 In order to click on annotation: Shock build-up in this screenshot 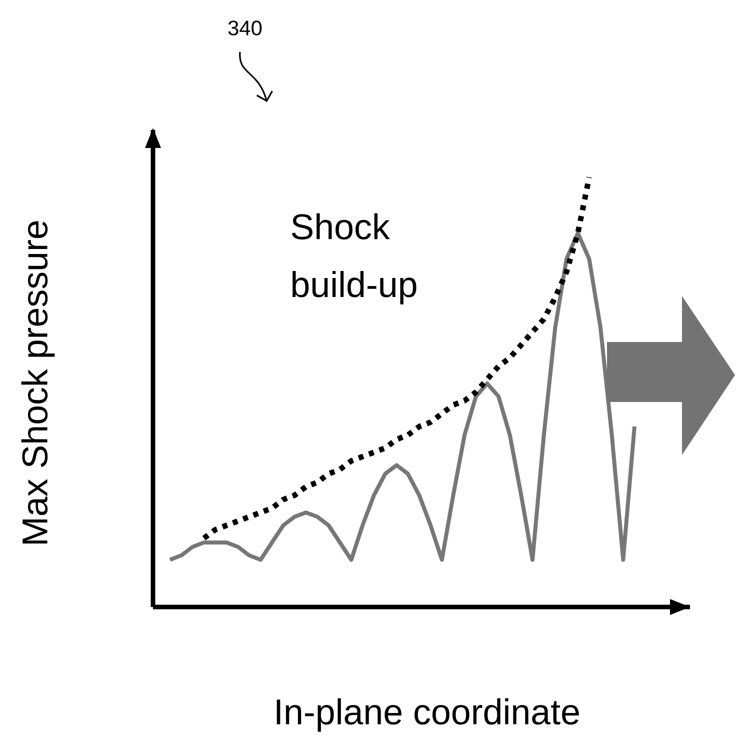, I will do `click(354, 258)`.